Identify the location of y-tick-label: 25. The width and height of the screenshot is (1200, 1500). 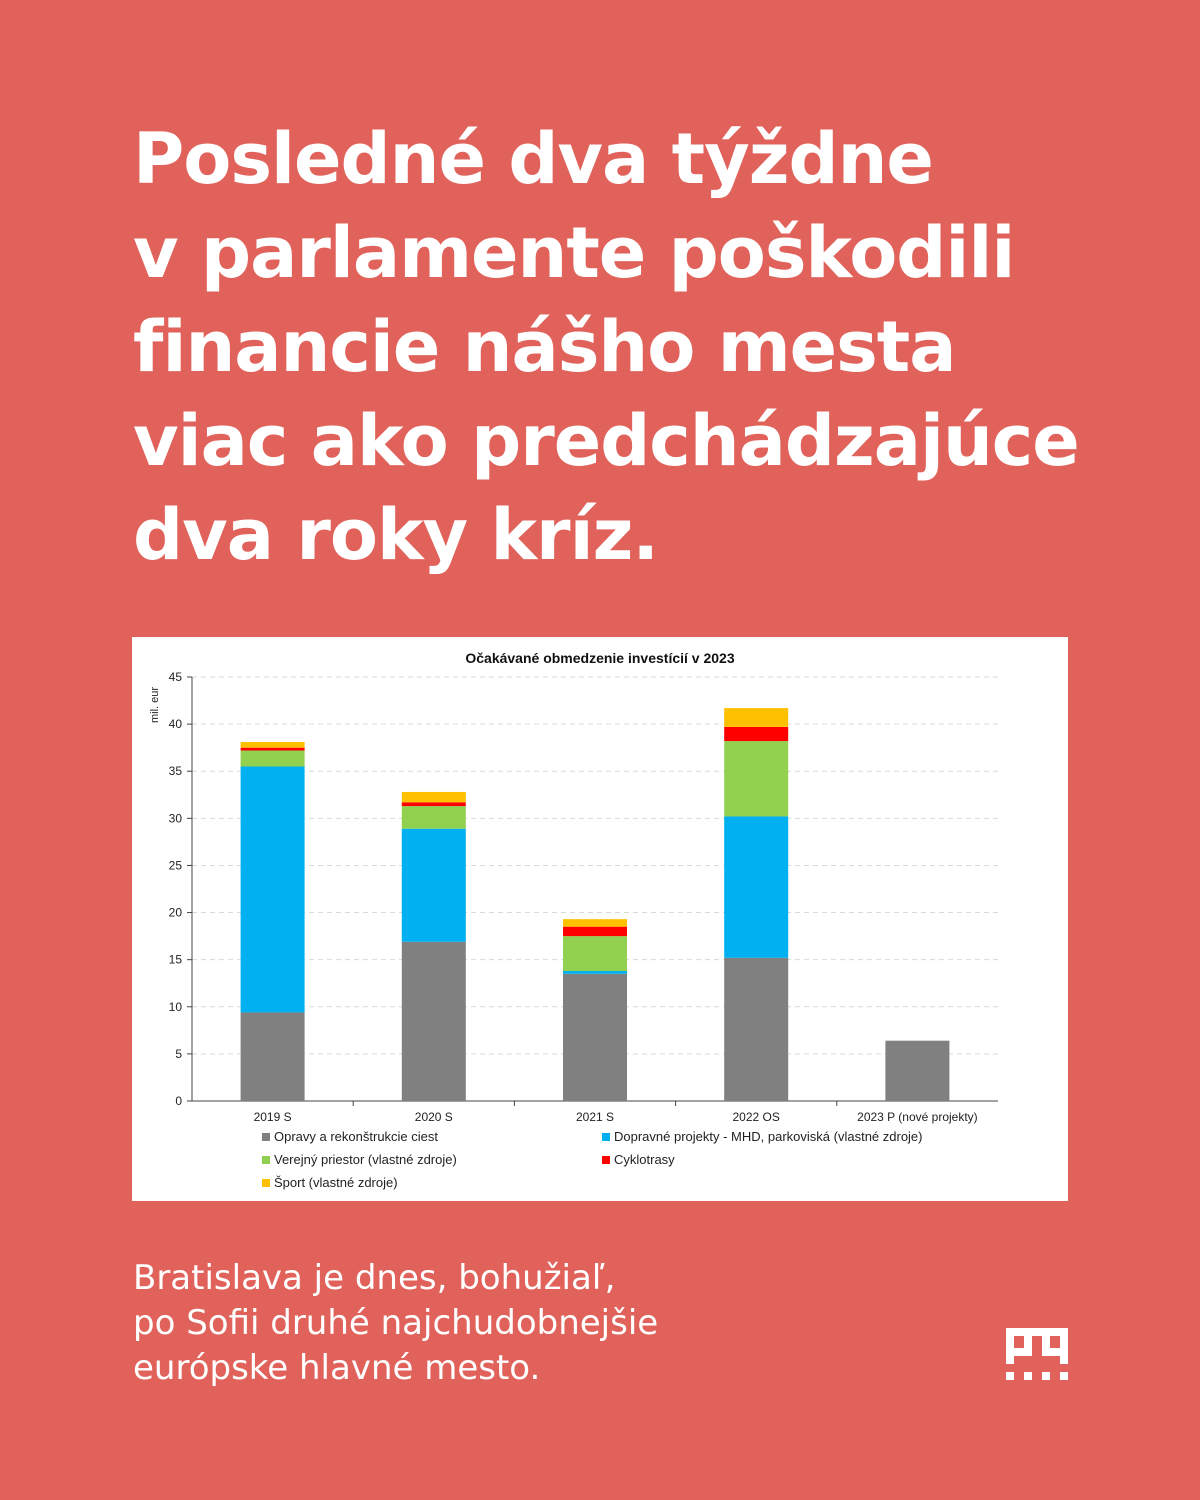
(176, 865).